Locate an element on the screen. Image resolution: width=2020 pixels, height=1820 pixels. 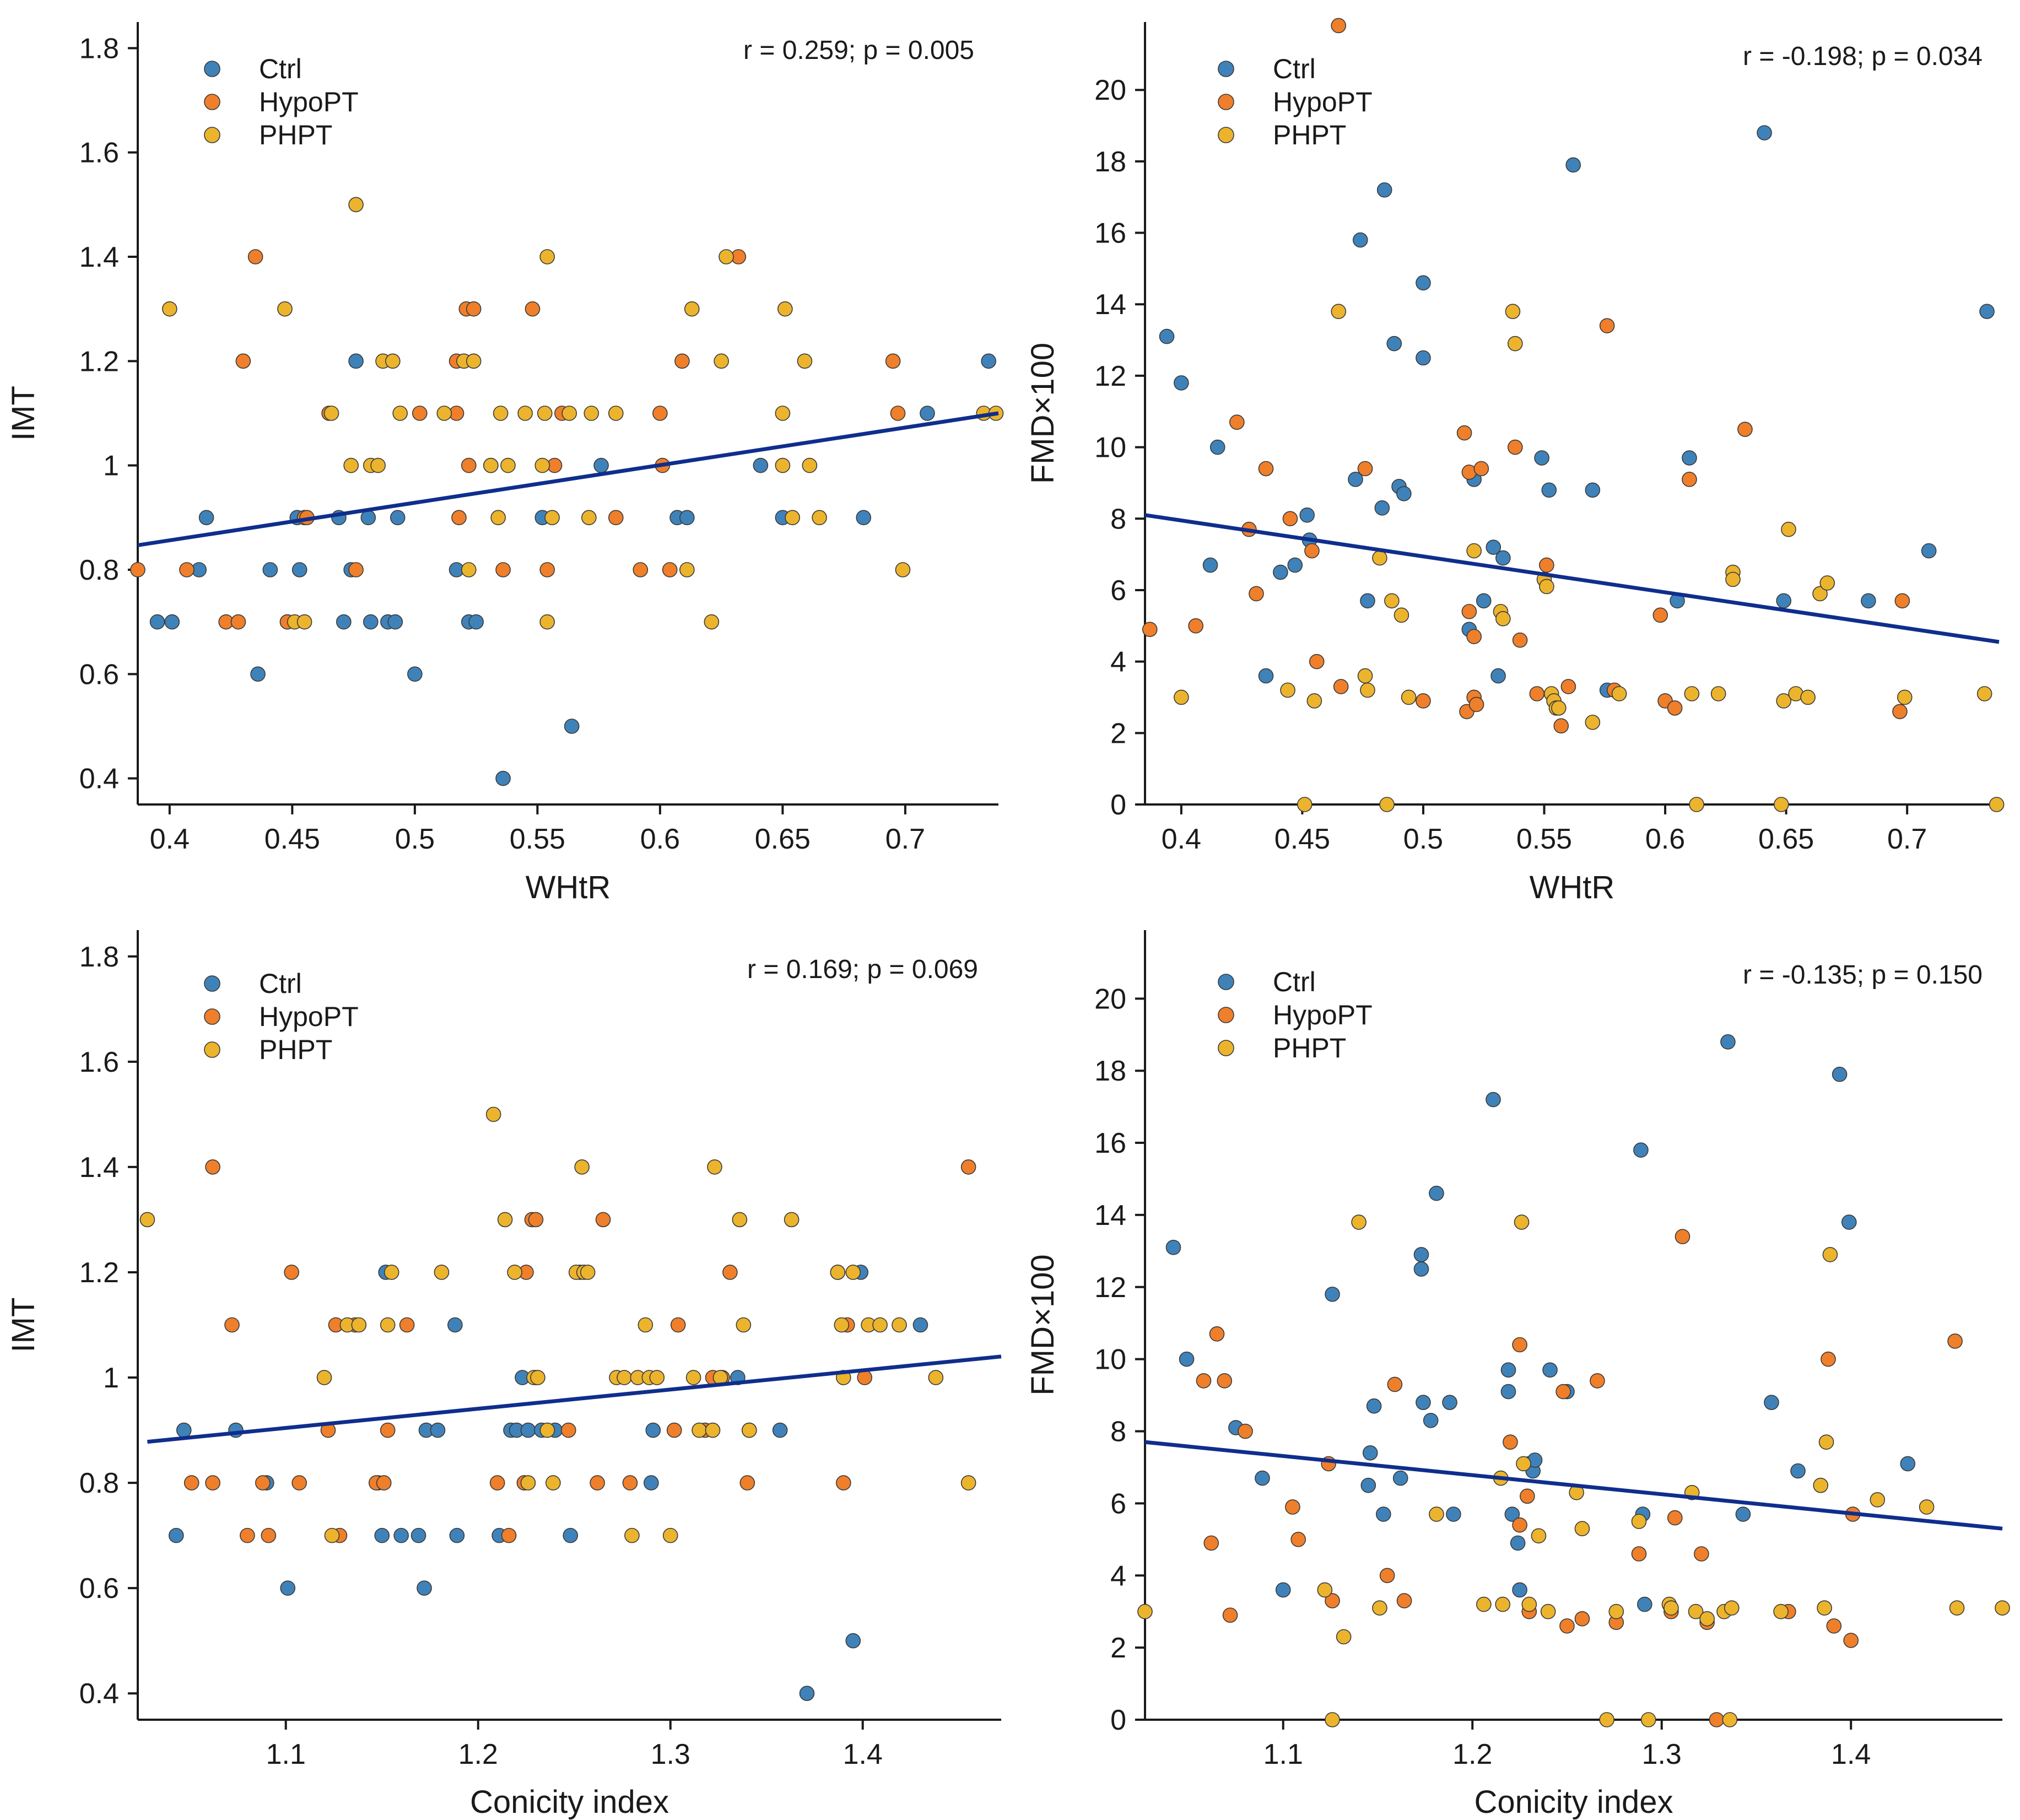
y-tick-label: 0.4 is located at coordinates (99, 1694).